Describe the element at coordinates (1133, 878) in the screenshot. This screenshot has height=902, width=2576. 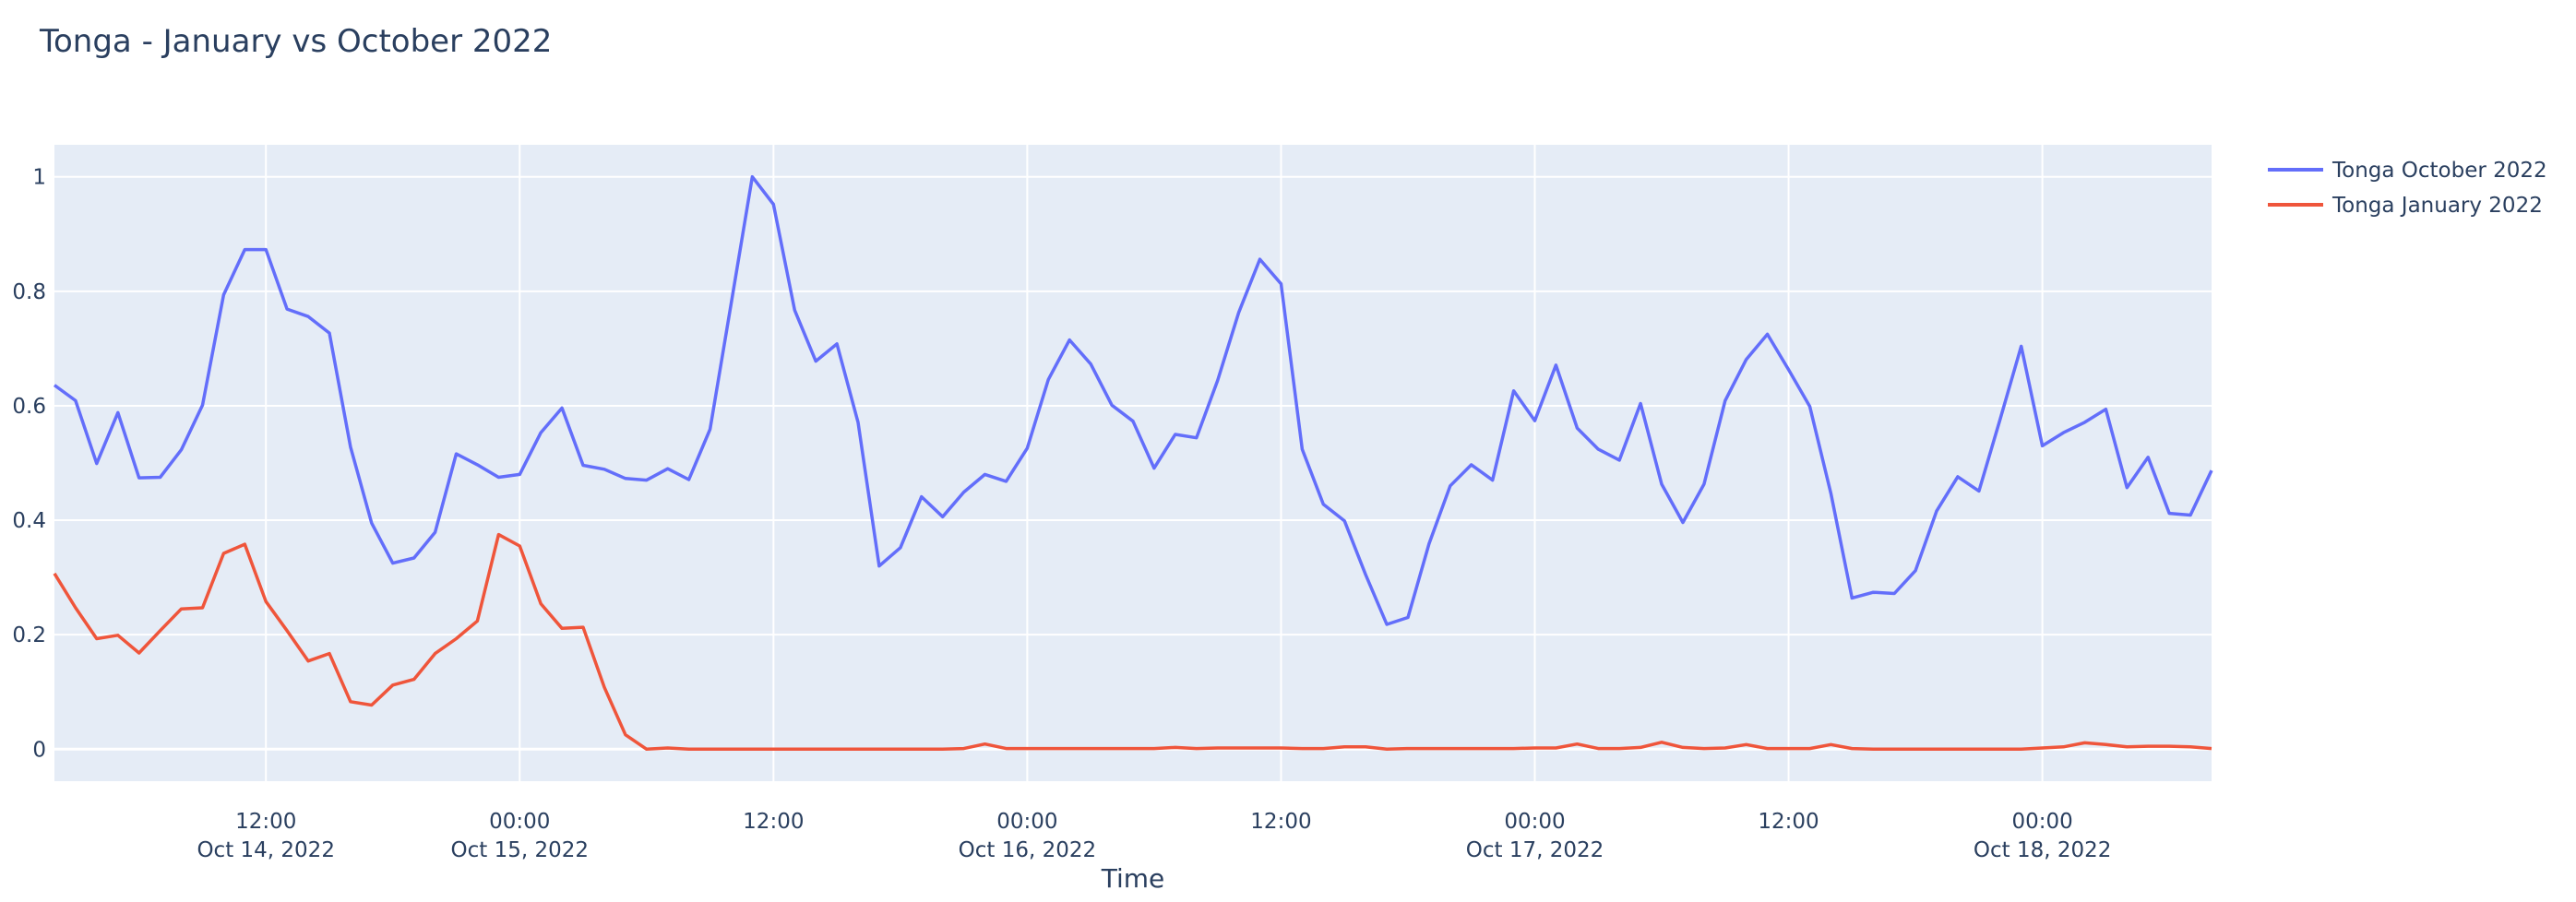
I see `x-axis-title: Time` at that location.